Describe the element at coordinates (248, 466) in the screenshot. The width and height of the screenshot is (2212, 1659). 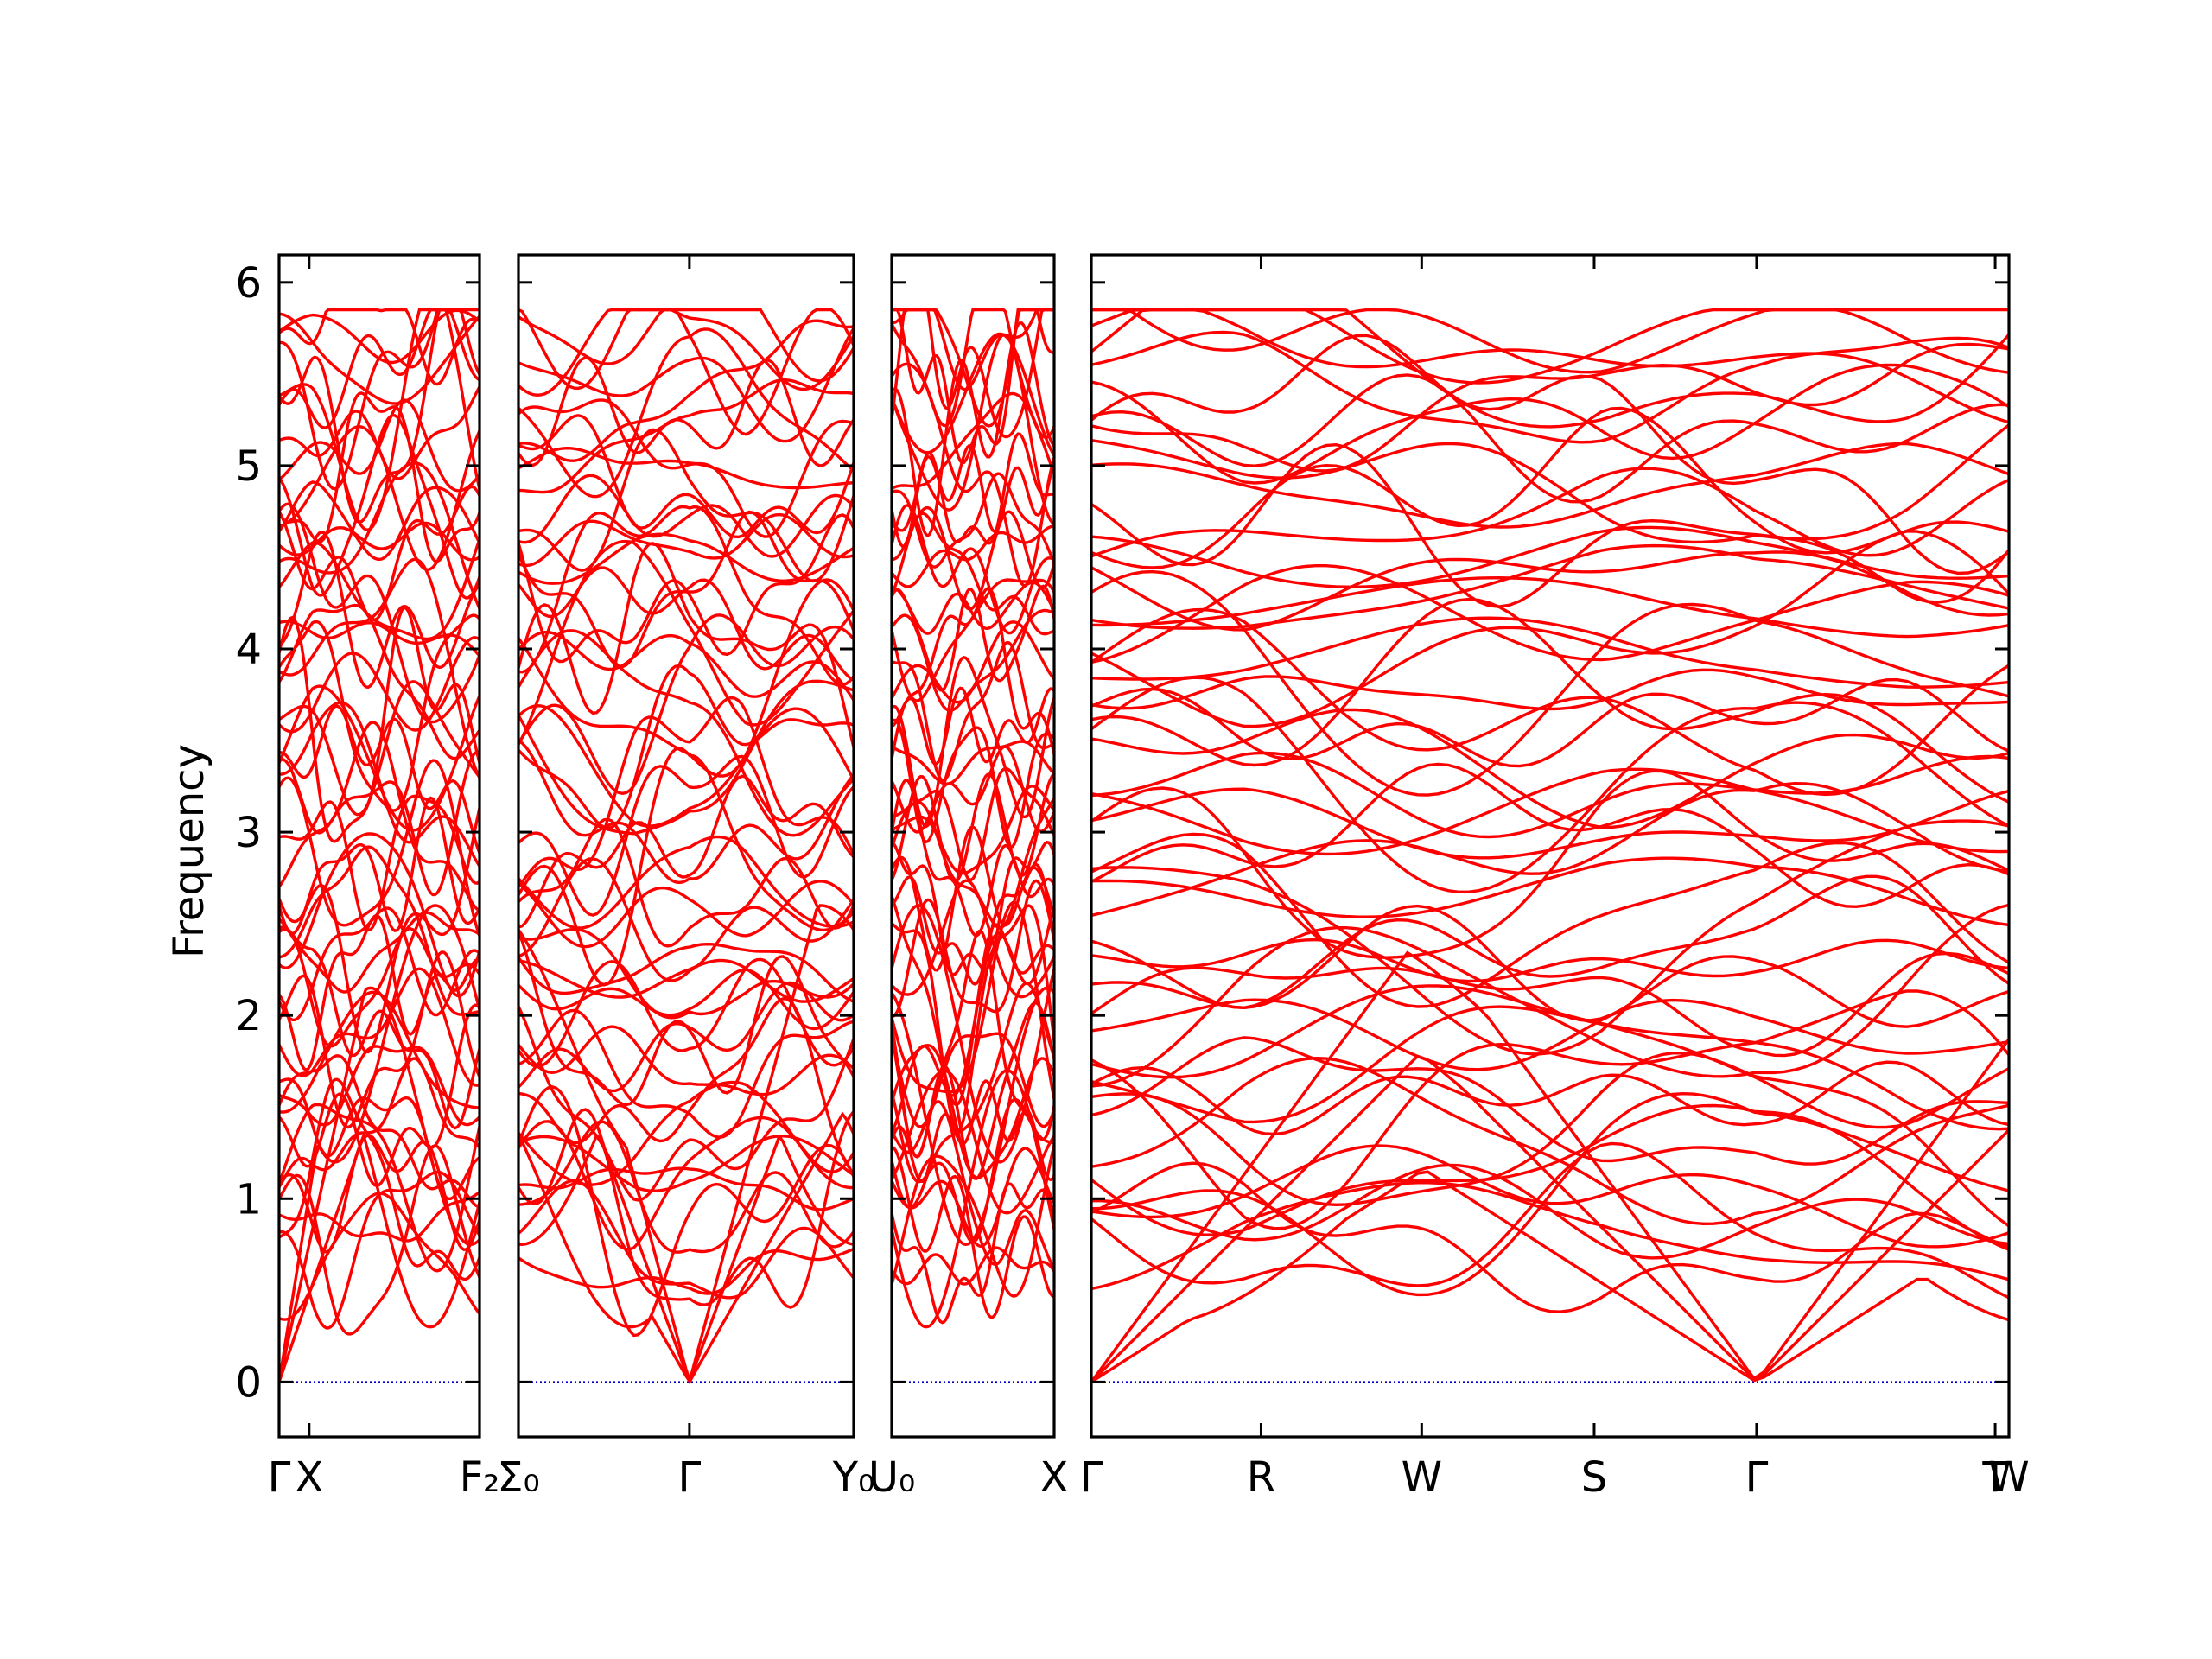
I see `y-tick-label: 5` at that location.